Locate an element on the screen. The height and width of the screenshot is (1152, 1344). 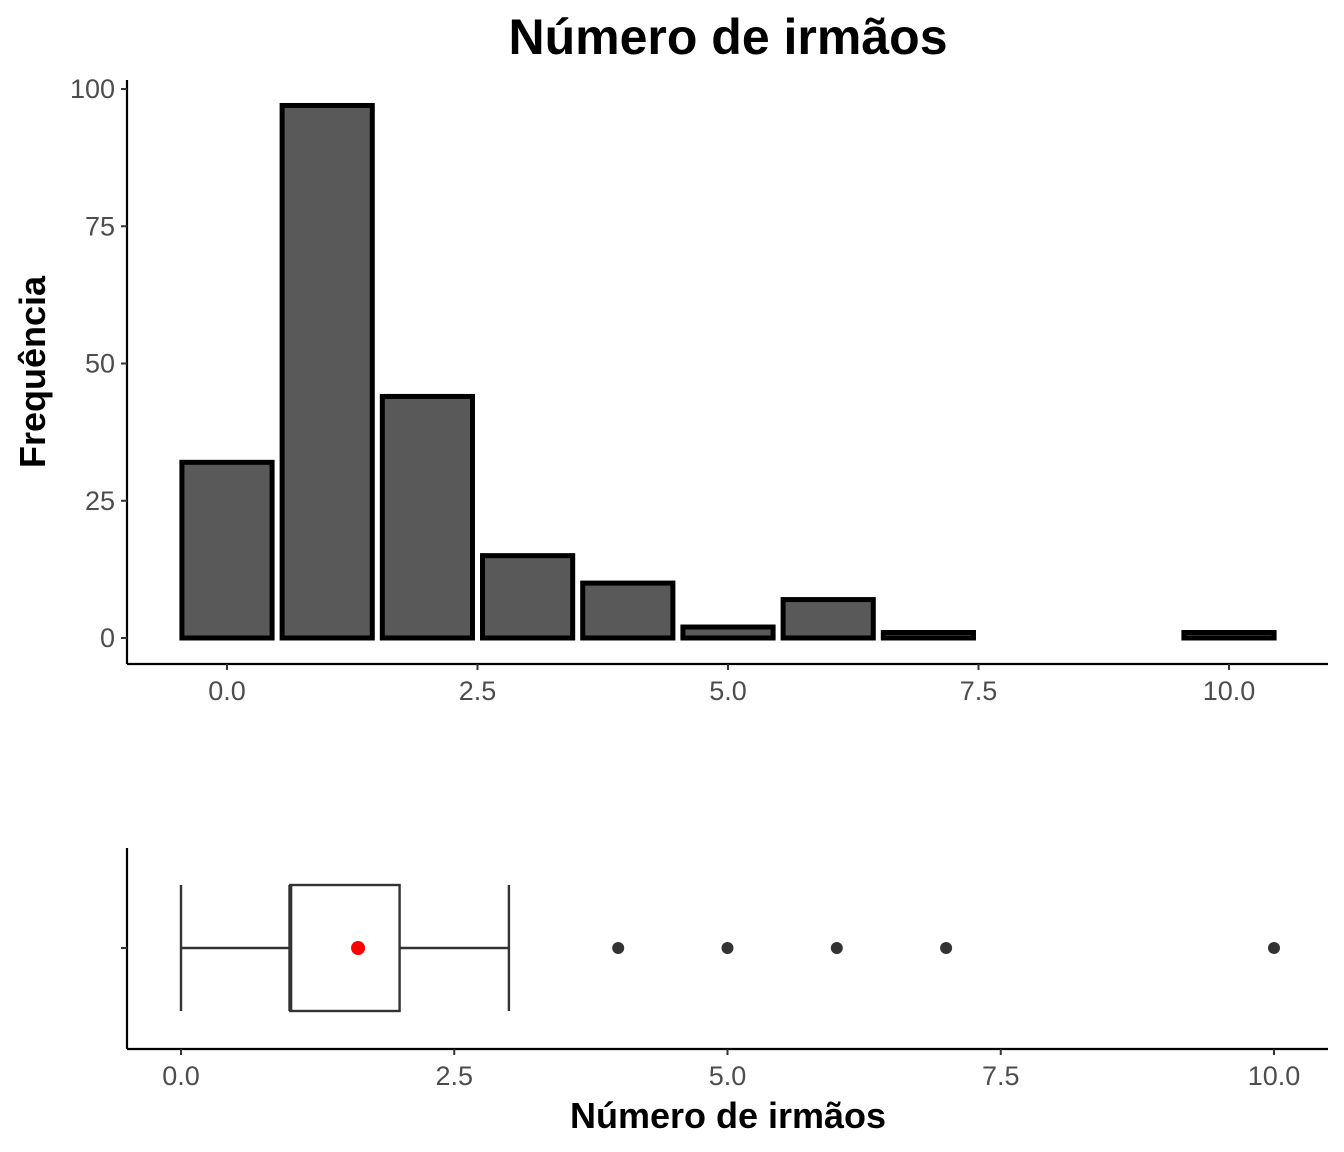
histogram-x-tick-label: 7.5 is located at coordinates (979, 691).